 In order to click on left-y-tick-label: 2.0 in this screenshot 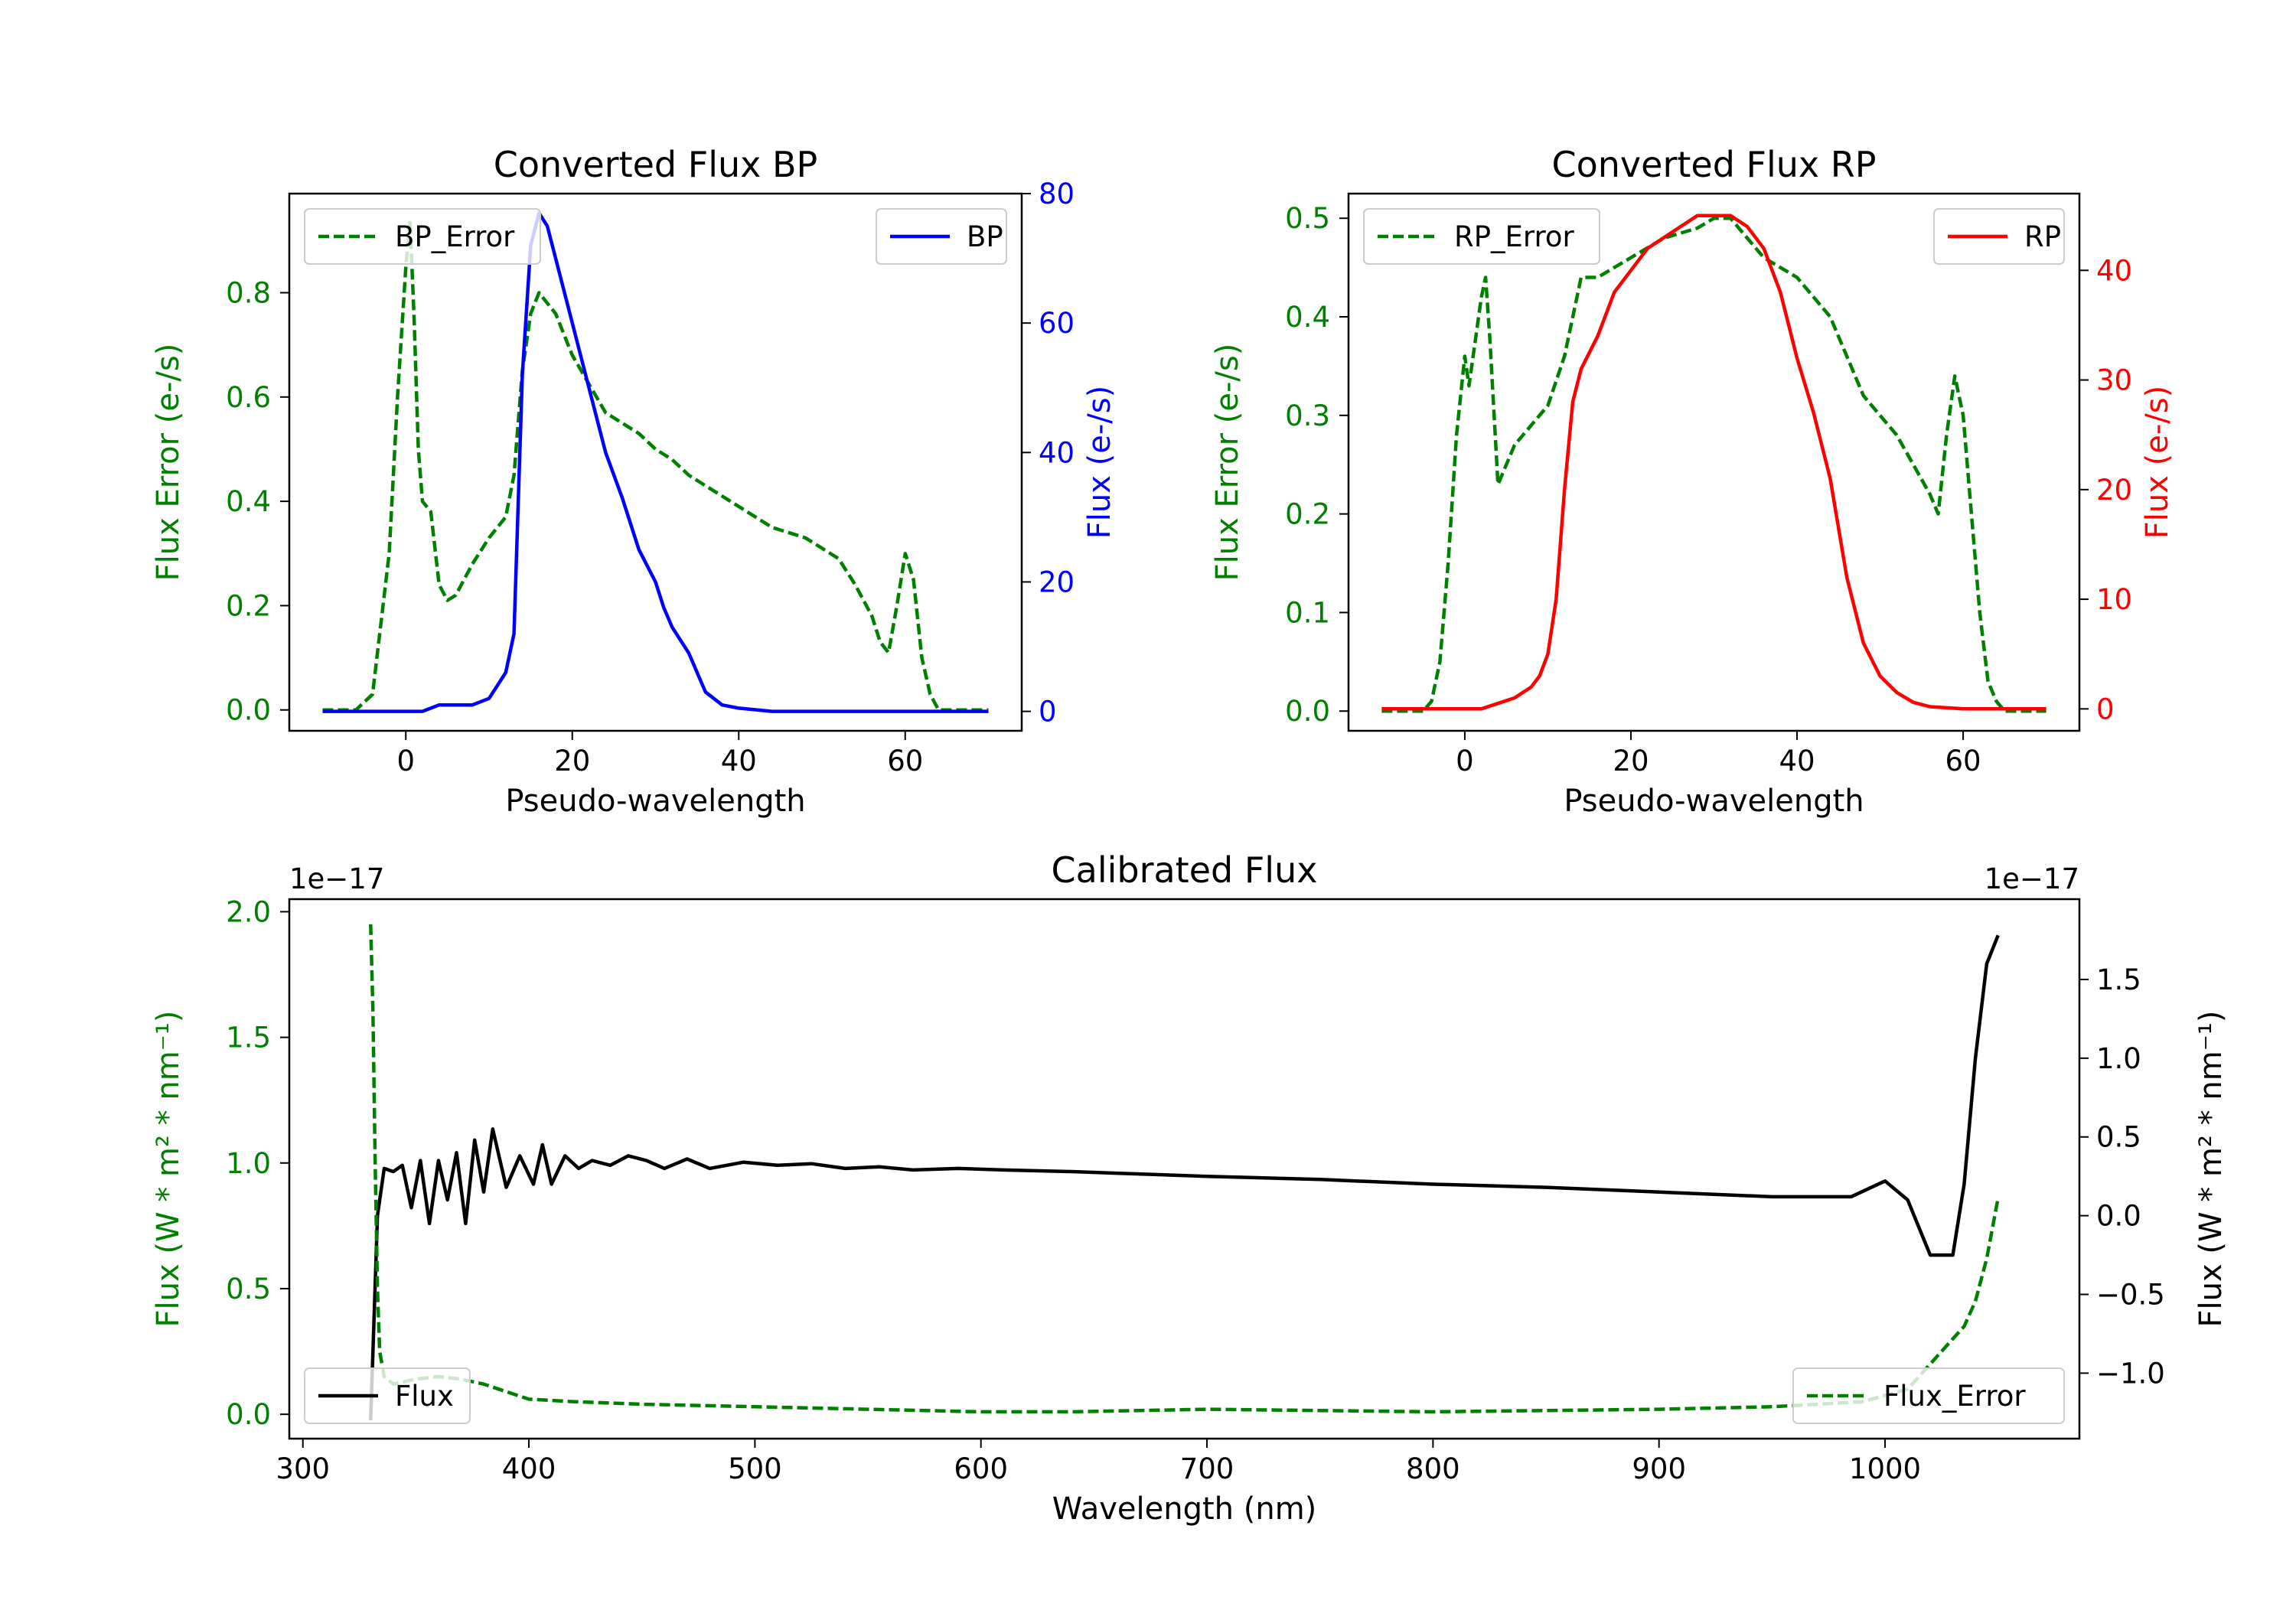, I will do `click(248, 911)`.